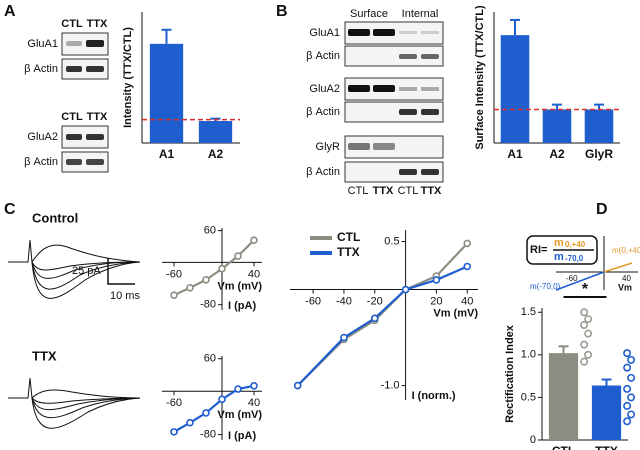 Image resolution: width=640 pixels, height=450 pixels. I want to click on panel-letter: B, so click(282, 11).